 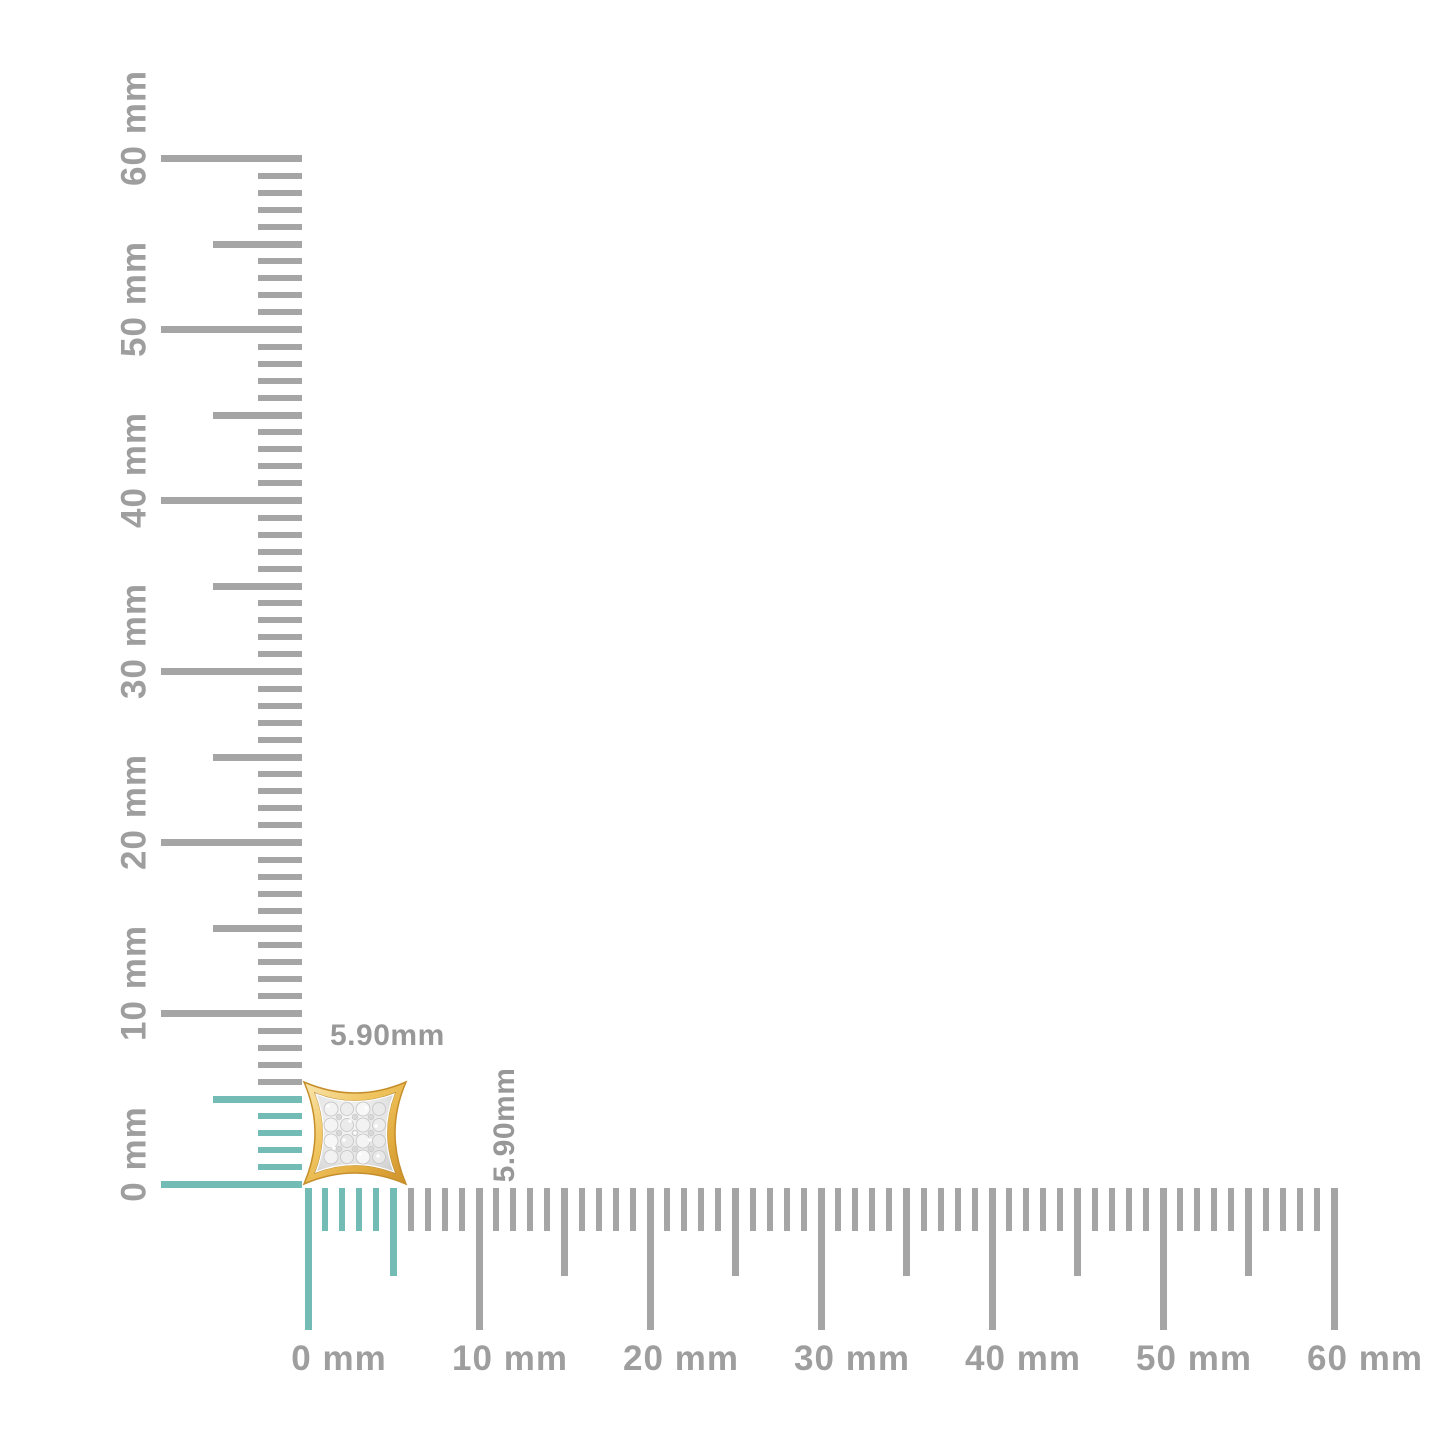 What do you see at coordinates (280, 192) in the screenshot?
I see `vertical-ruler-tick-58mm` at bounding box center [280, 192].